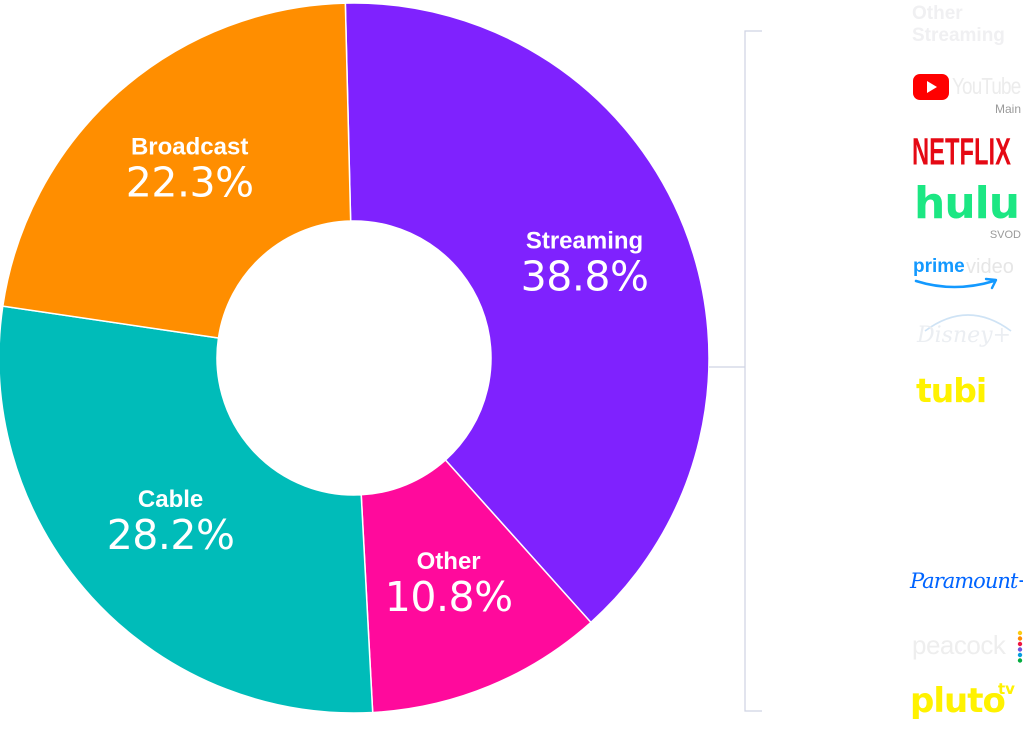 Image resolution: width=1023 pixels, height=732 pixels. I want to click on hulu-wordmark: hulu, so click(967, 203).